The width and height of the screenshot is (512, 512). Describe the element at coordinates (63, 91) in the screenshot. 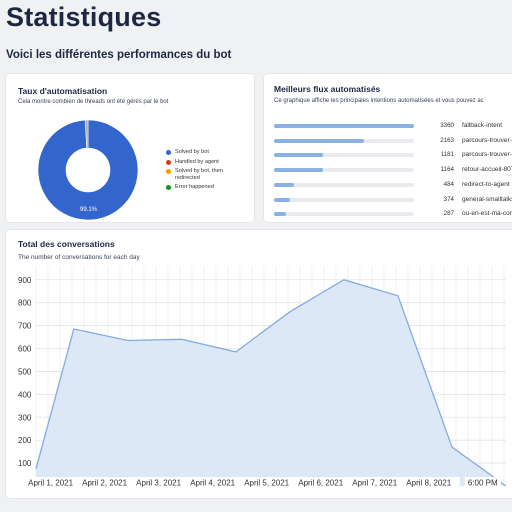

I see `automation-rate-title: Taux d'automatisation` at that location.